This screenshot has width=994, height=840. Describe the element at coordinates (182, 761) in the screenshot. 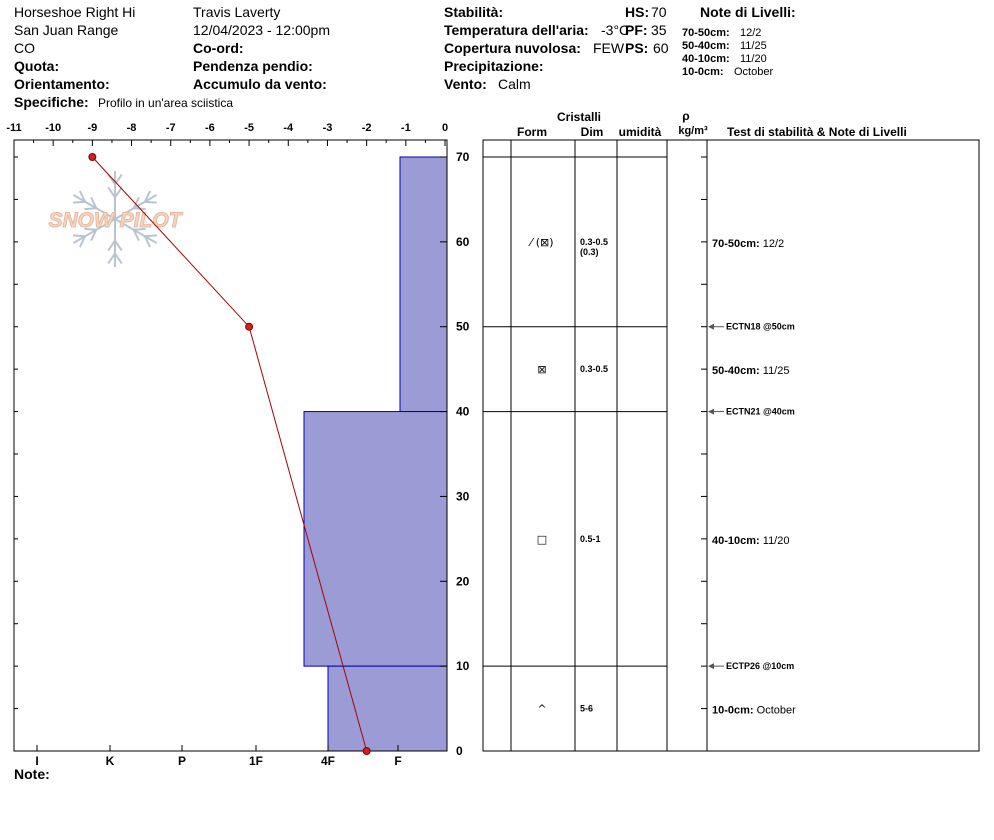

I see `hardness-tick-label: P` at that location.